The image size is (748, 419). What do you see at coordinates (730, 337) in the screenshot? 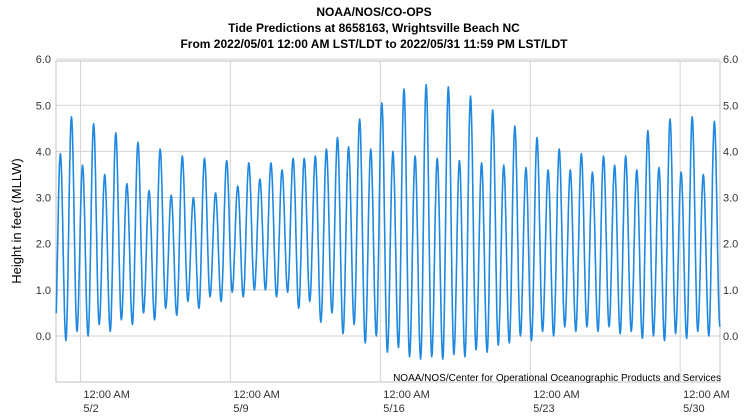
I see `y-tick-label-right: 0.0` at bounding box center [730, 337].